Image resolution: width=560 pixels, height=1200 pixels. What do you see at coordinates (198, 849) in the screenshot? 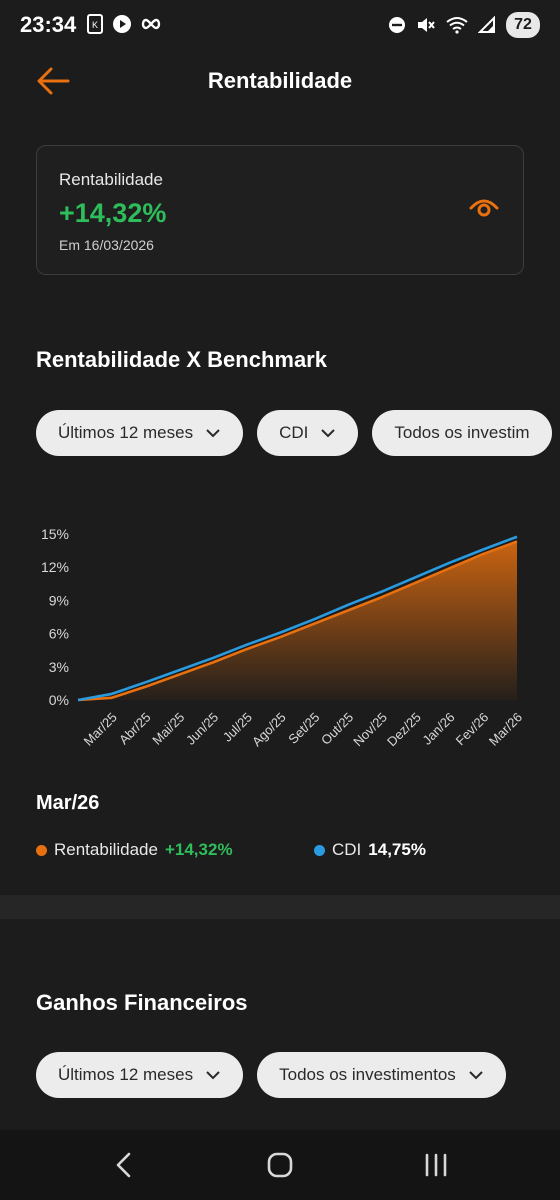
I see `legend-value: +14,32%` at bounding box center [198, 849].